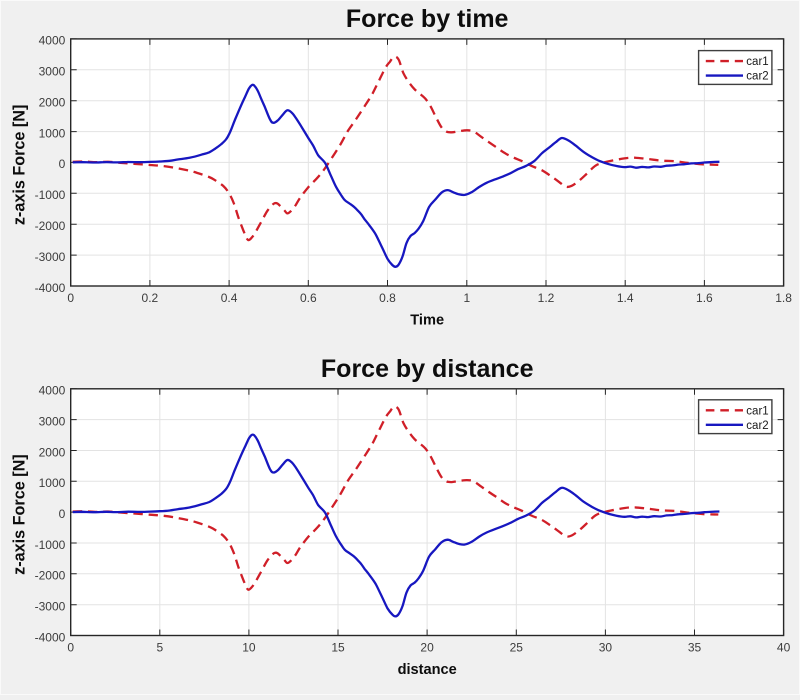  Describe the element at coordinates (466, 298) in the screenshot. I see `svg-text: 1` at that location.